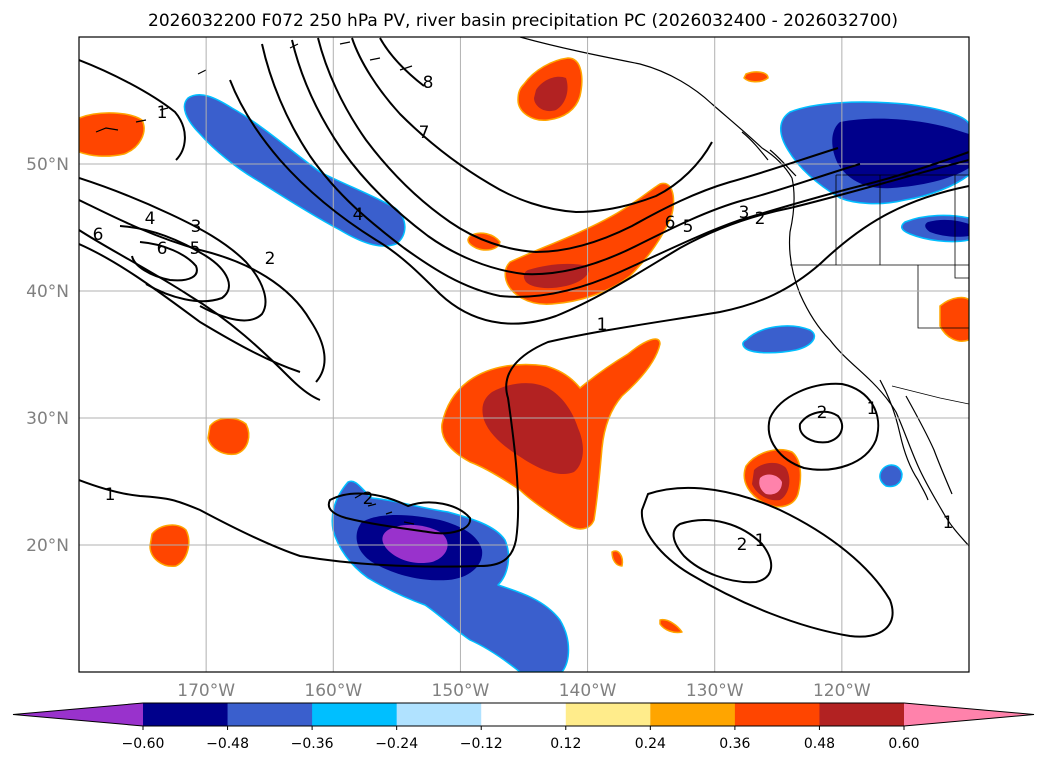 The image size is (1047, 765). What do you see at coordinates (878, 362) in the screenshot?
I see `coastline-west-coast` at bounding box center [878, 362].